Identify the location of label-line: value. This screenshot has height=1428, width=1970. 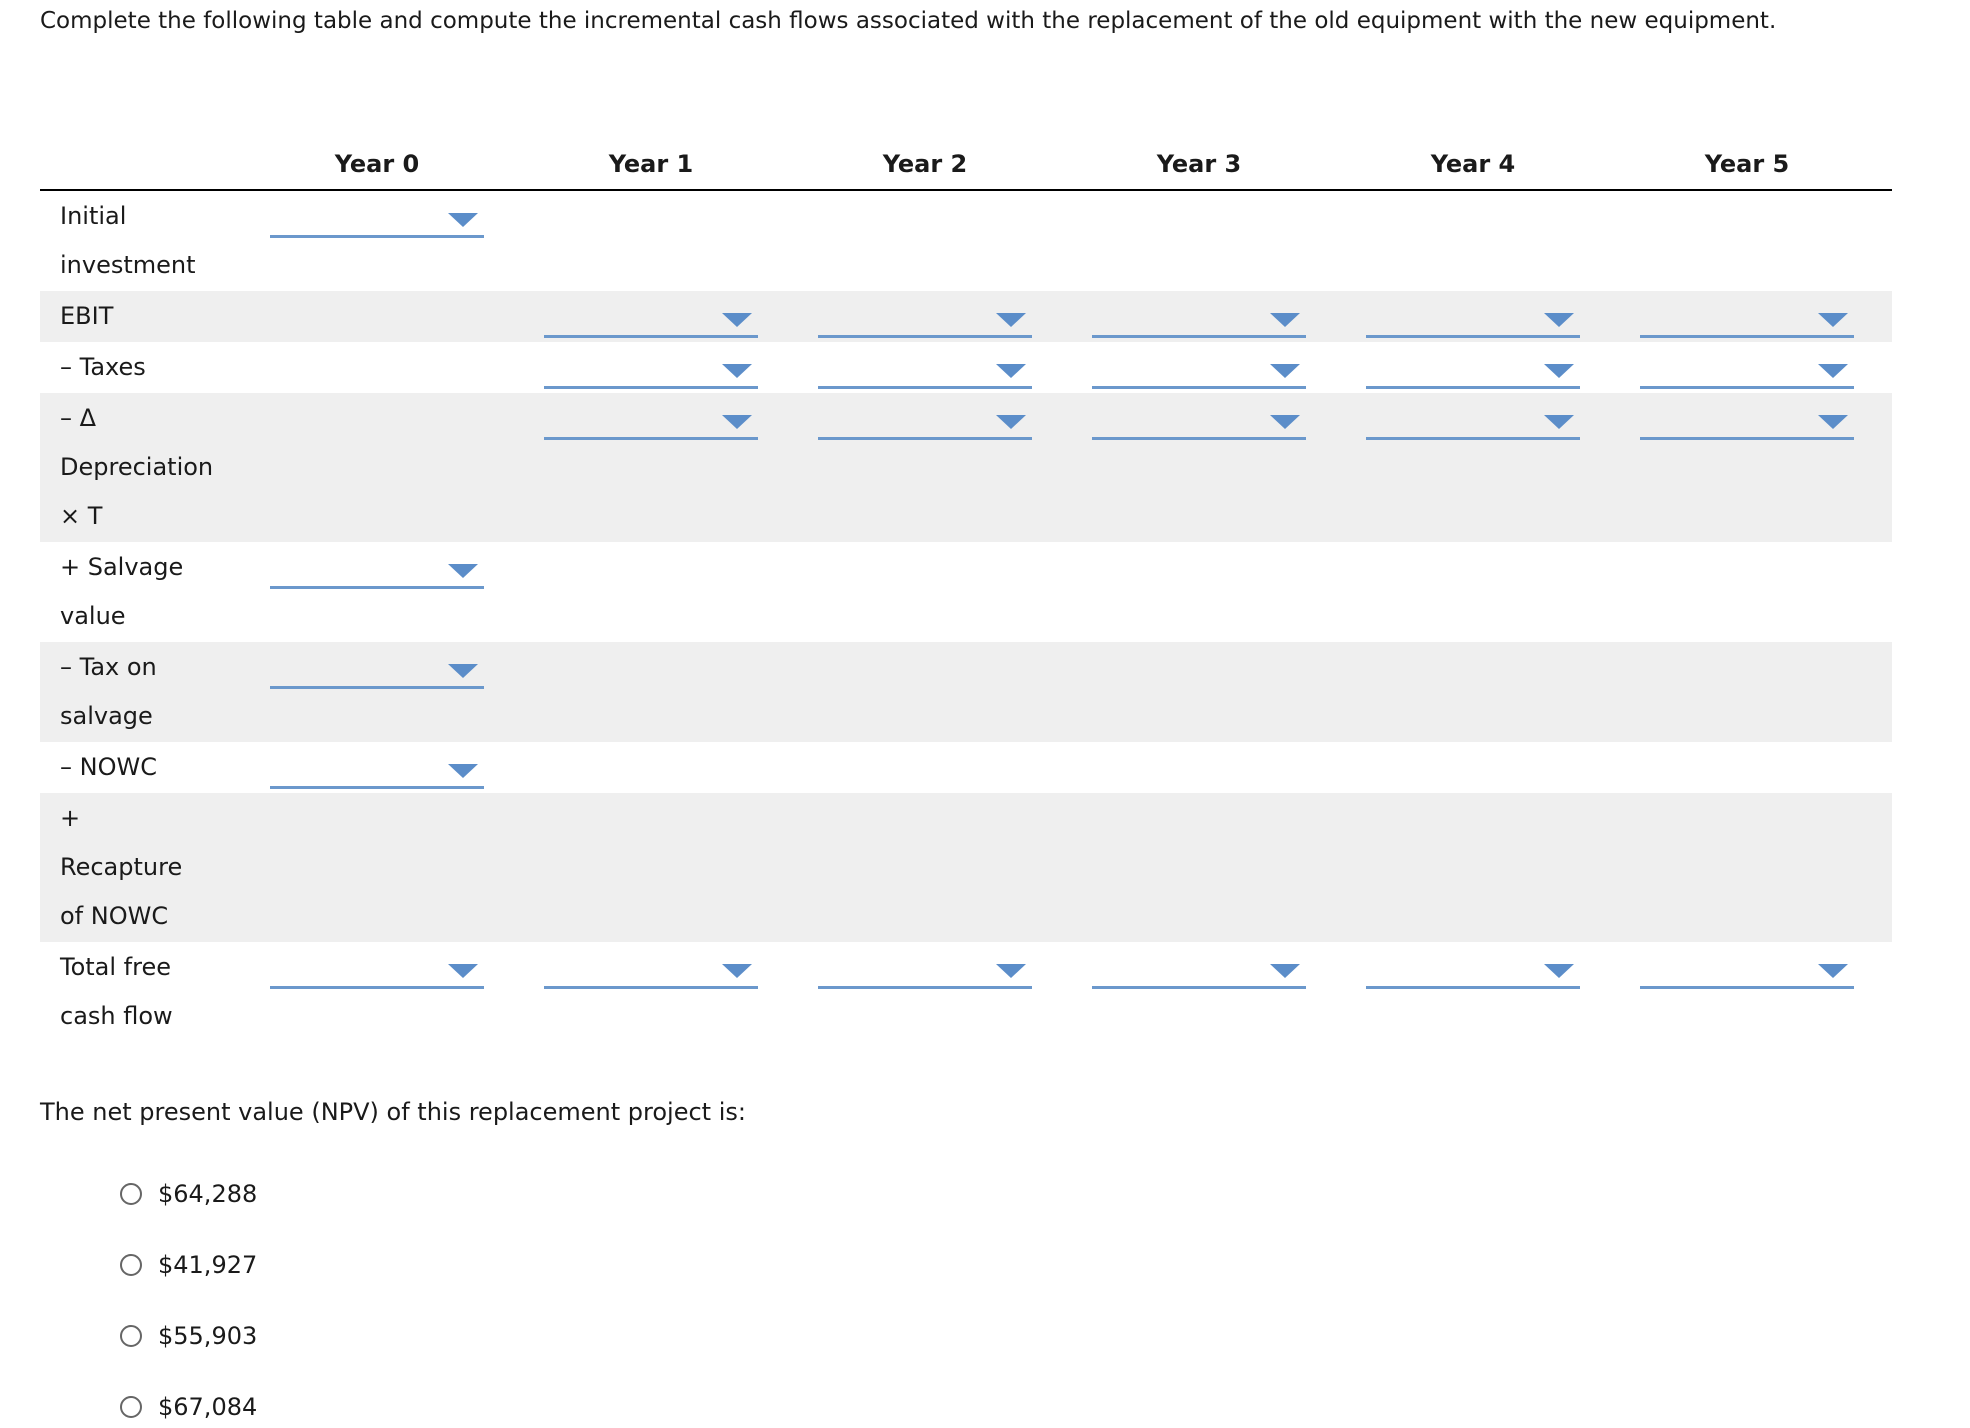
(93, 616).